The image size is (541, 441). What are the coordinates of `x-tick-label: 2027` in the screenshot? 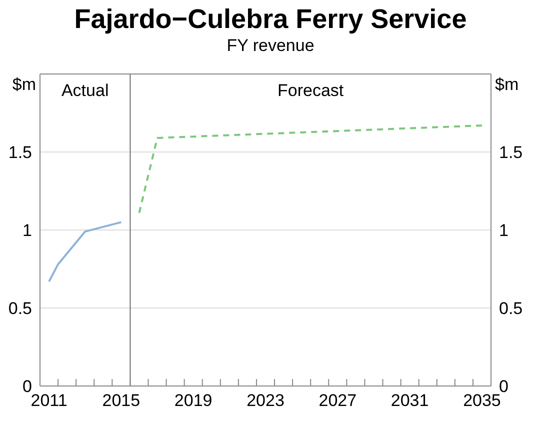 It's located at (337, 400).